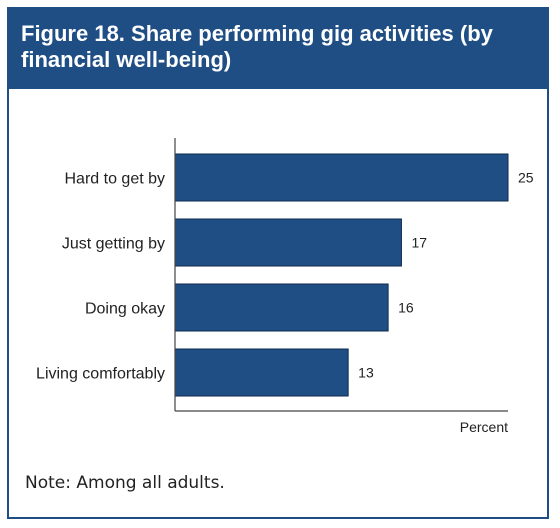  I want to click on category-label: Doing okay, so click(125, 309).